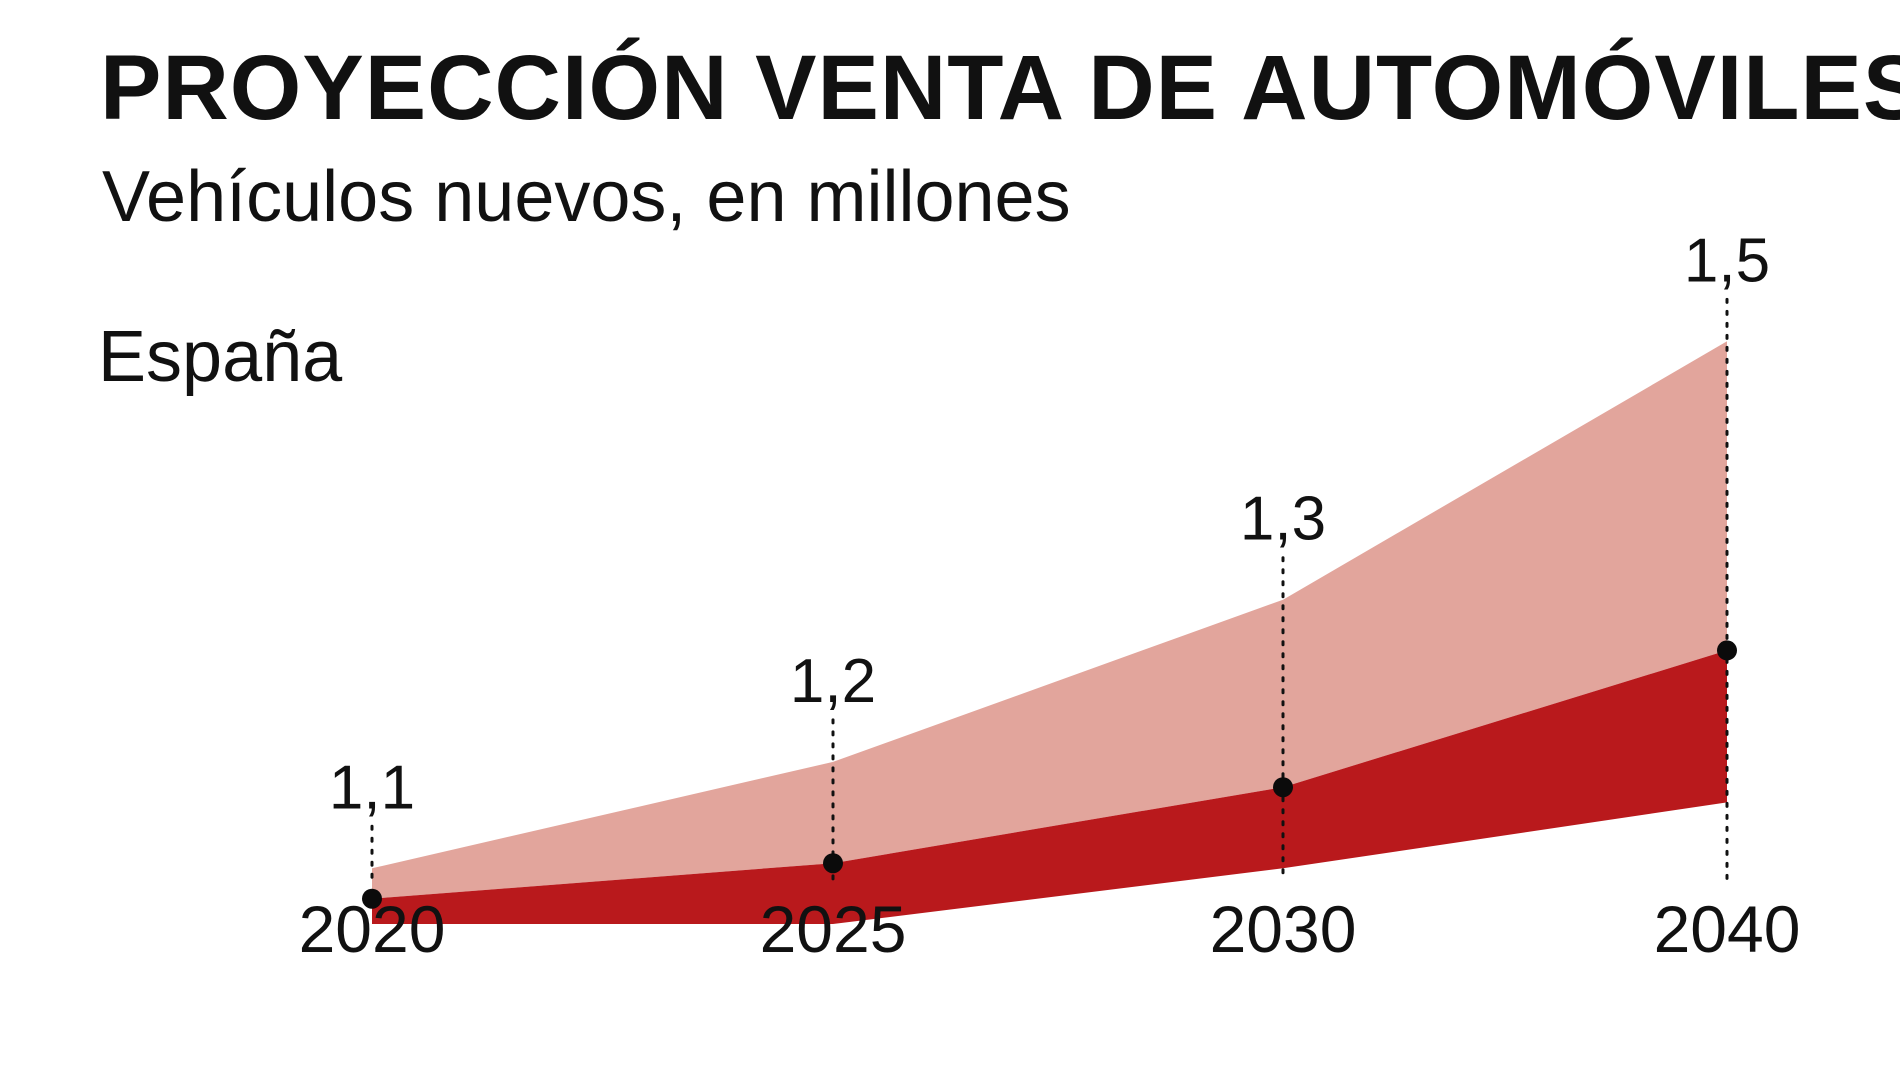  What do you see at coordinates (1727, 260) in the screenshot?
I see `data-label: 1,5` at bounding box center [1727, 260].